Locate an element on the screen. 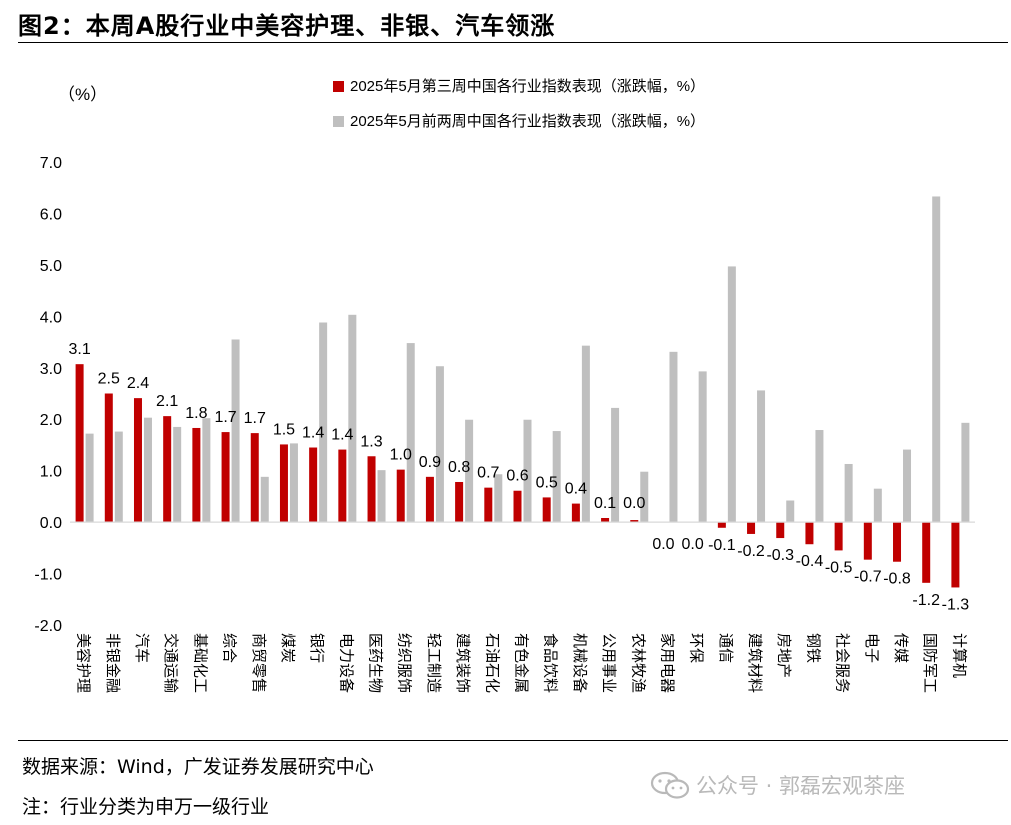  y-tick-label: 6.0 is located at coordinates (51, 214).